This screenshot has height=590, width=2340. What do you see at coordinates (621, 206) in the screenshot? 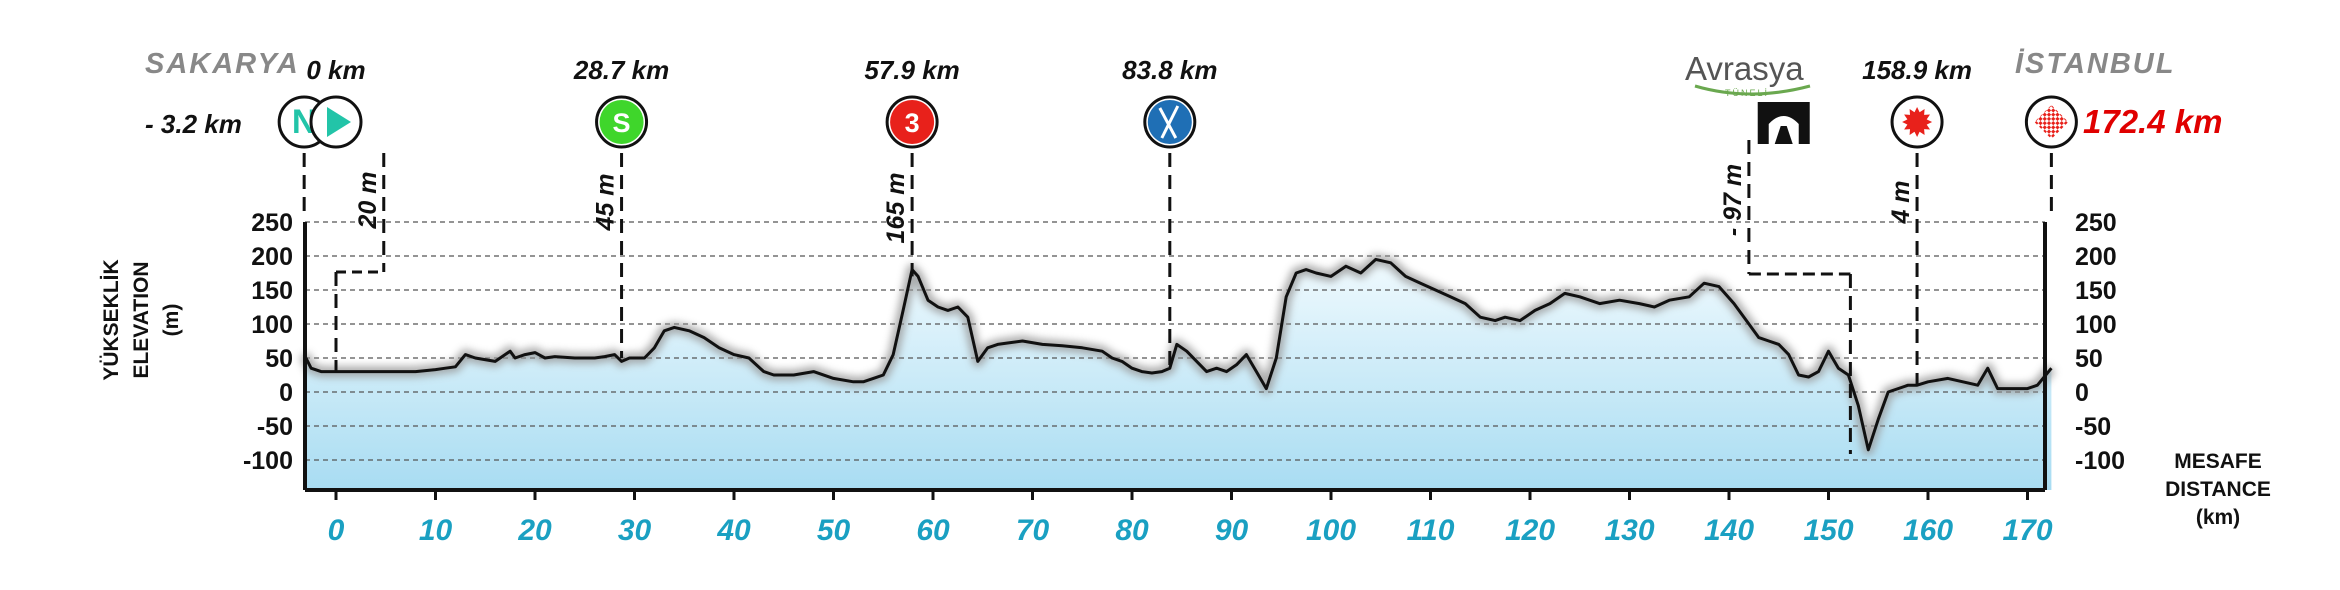
I see `sprint-marker: 28.7 km S 45 m` at bounding box center [621, 206].